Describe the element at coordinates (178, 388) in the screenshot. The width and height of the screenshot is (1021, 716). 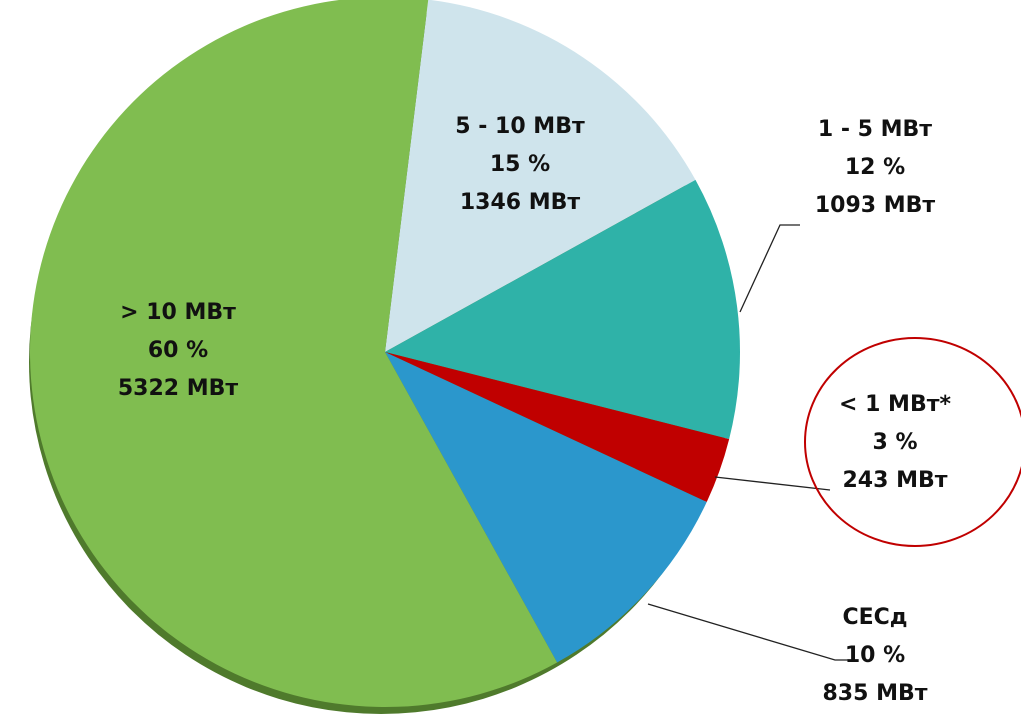
I see `power-label: 5322 МВт` at that location.